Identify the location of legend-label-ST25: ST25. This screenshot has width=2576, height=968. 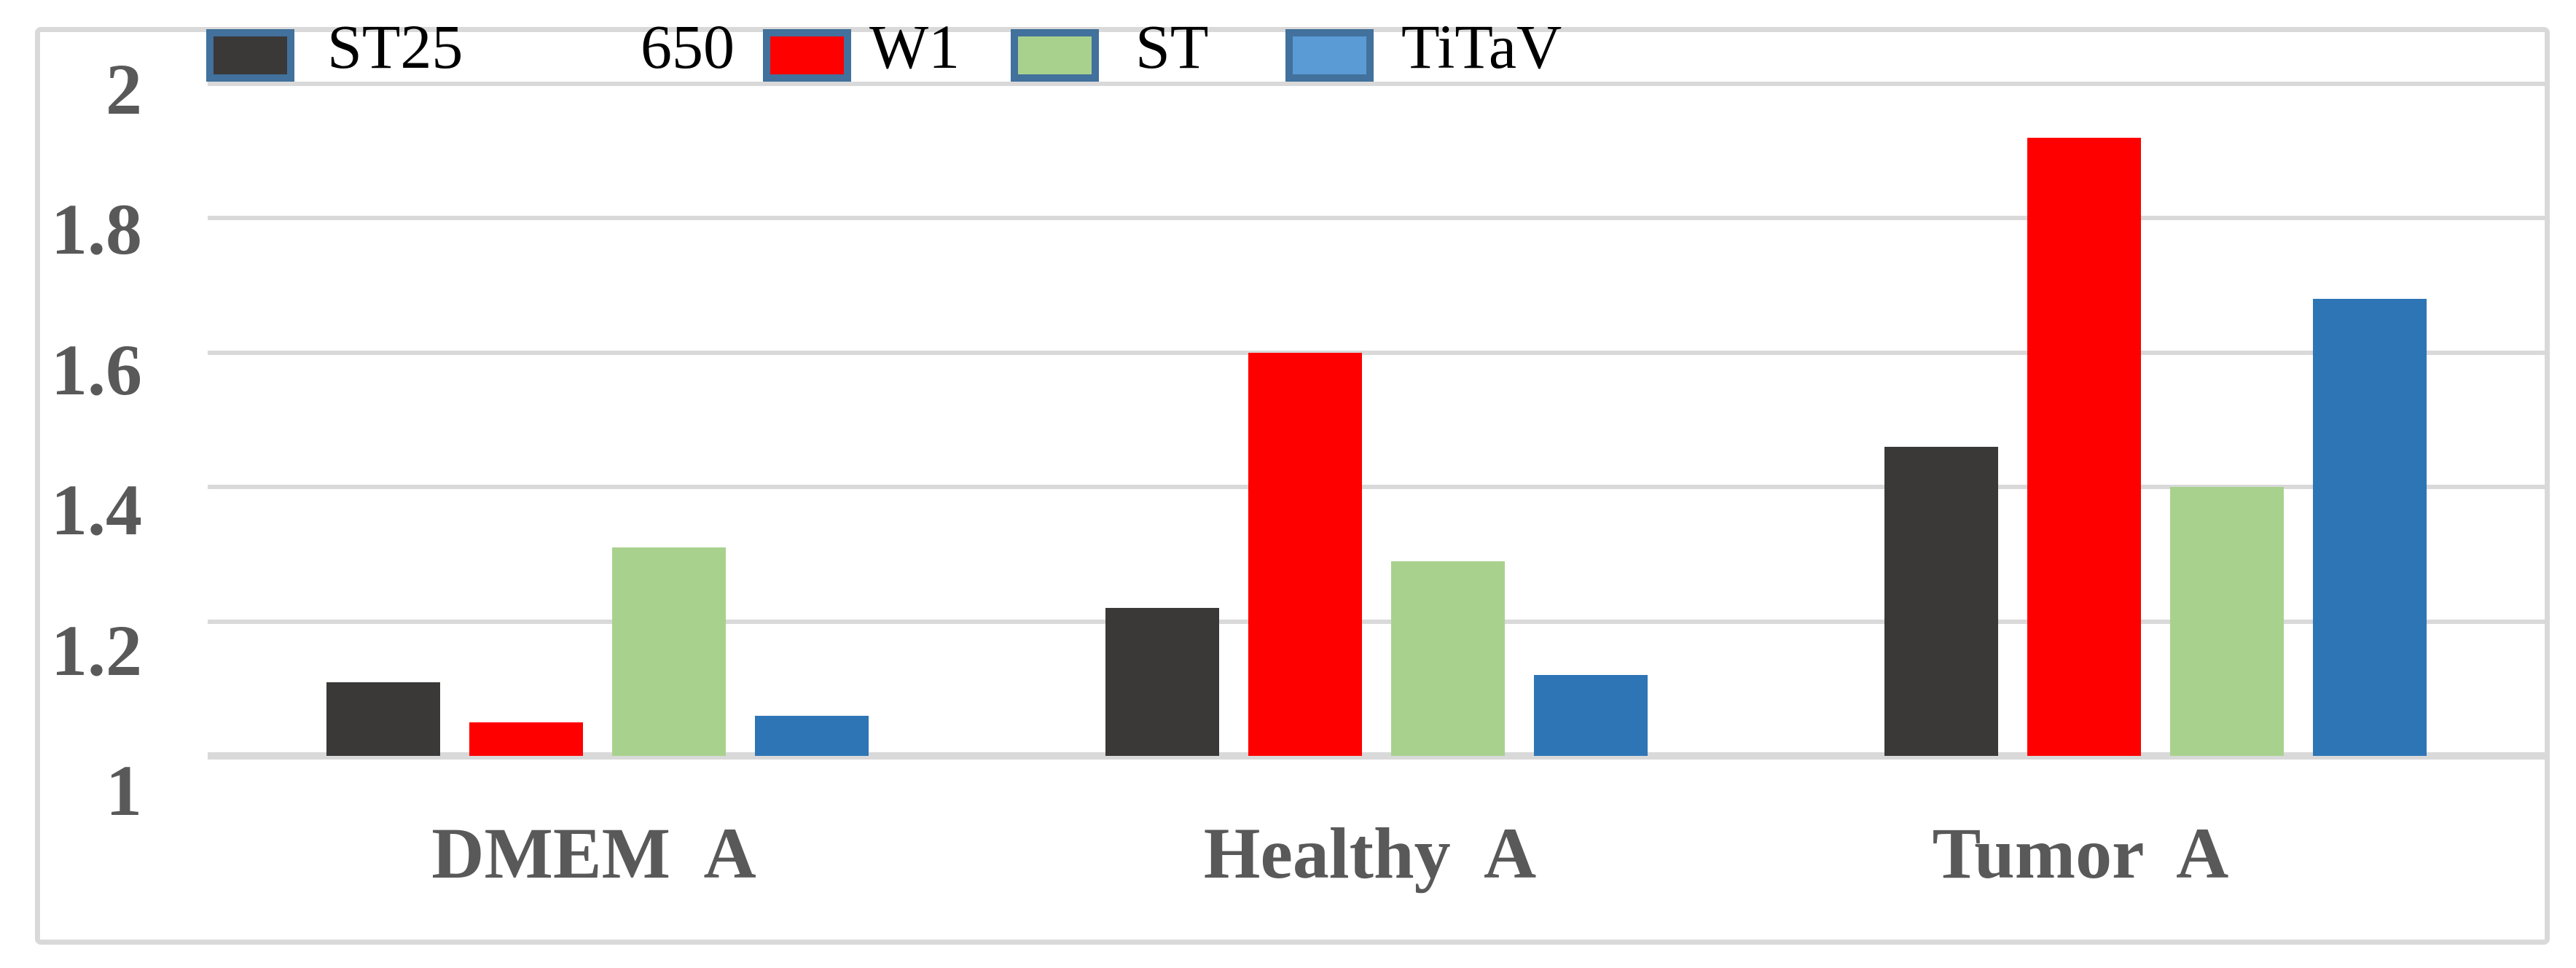
(395, 47).